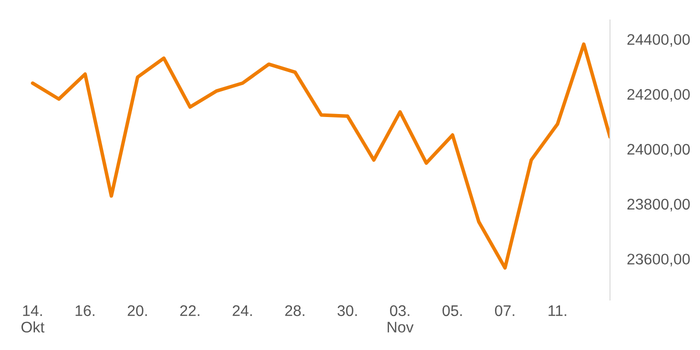 Image resolution: width=700 pixels, height=350 pixels. What do you see at coordinates (32, 319) in the screenshot?
I see `x-tick-label: 14. Okt` at bounding box center [32, 319].